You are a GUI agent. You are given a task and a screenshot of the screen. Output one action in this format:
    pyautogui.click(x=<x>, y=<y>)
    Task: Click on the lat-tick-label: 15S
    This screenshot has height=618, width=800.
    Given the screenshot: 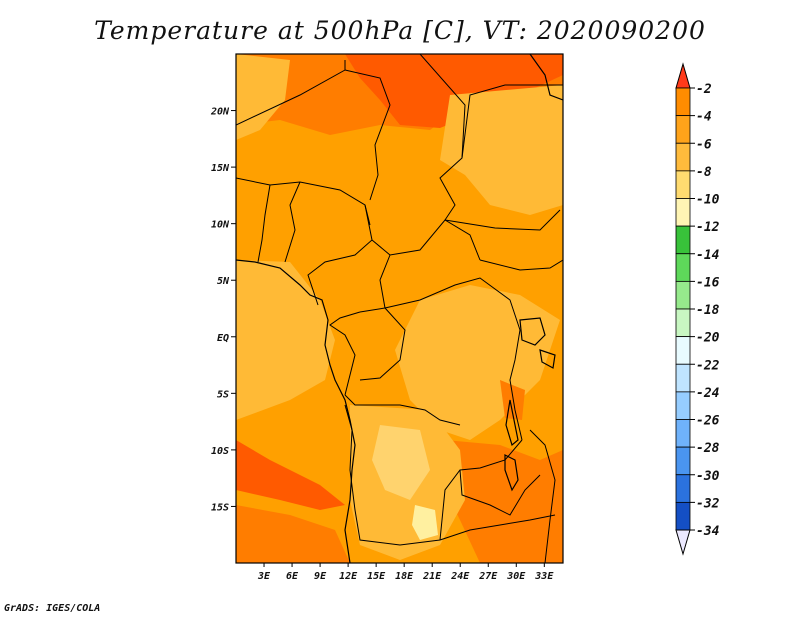 What is the action you would take?
    pyautogui.click(x=220, y=507)
    